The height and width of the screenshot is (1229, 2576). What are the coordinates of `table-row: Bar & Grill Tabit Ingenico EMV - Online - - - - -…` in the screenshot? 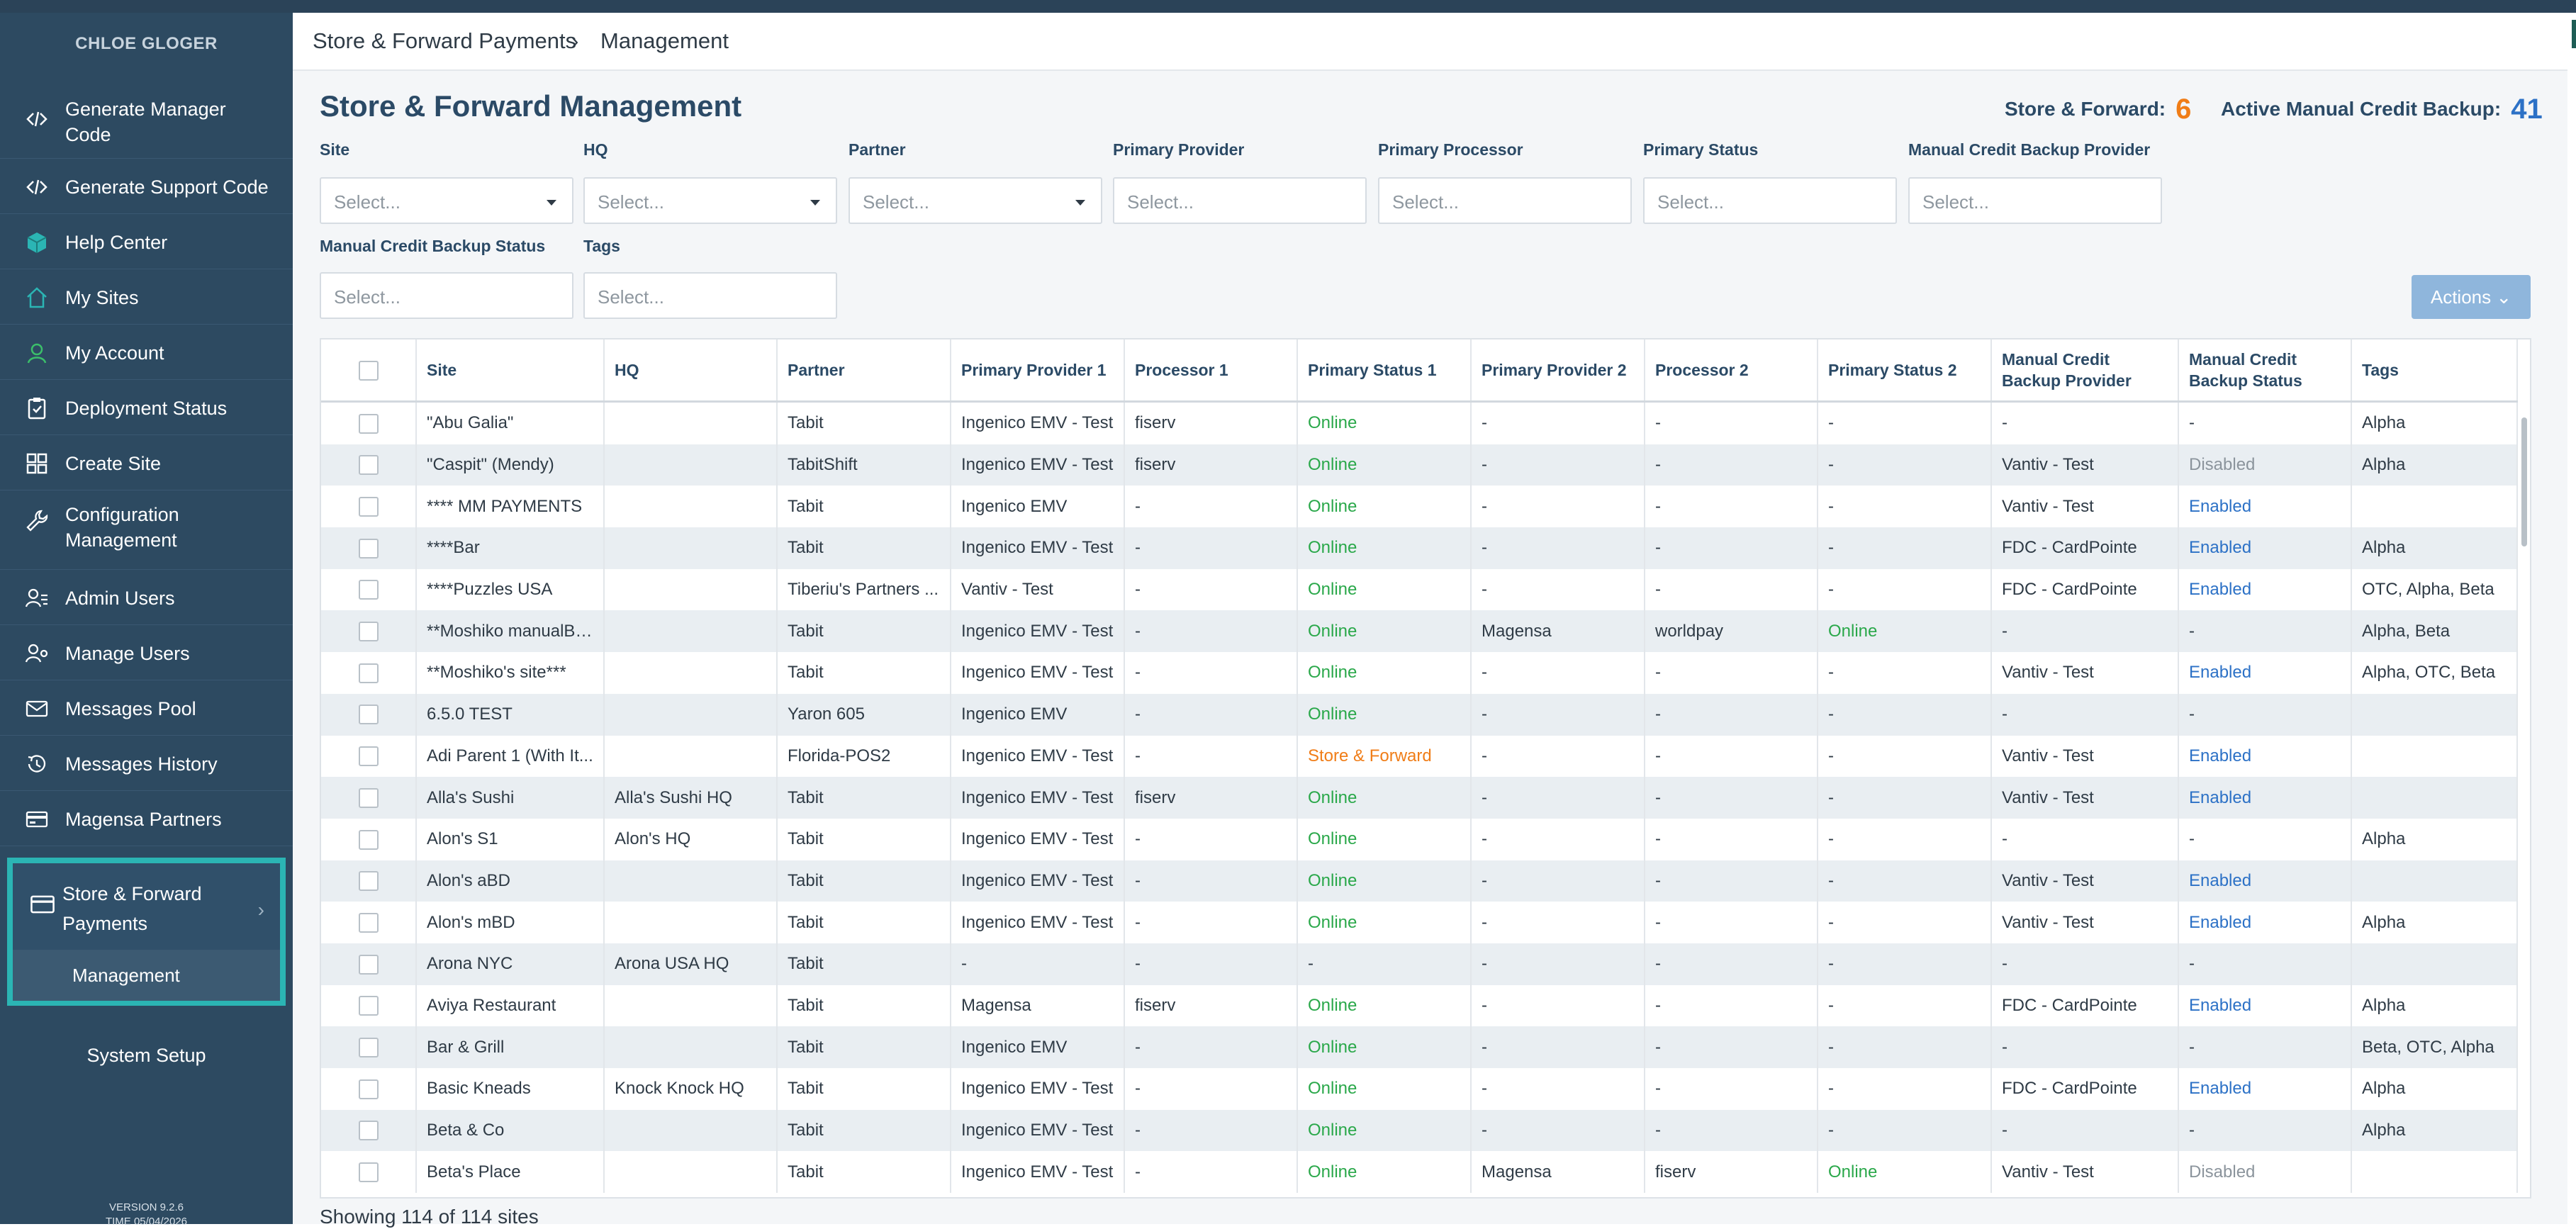 It's located at (1419, 1047).